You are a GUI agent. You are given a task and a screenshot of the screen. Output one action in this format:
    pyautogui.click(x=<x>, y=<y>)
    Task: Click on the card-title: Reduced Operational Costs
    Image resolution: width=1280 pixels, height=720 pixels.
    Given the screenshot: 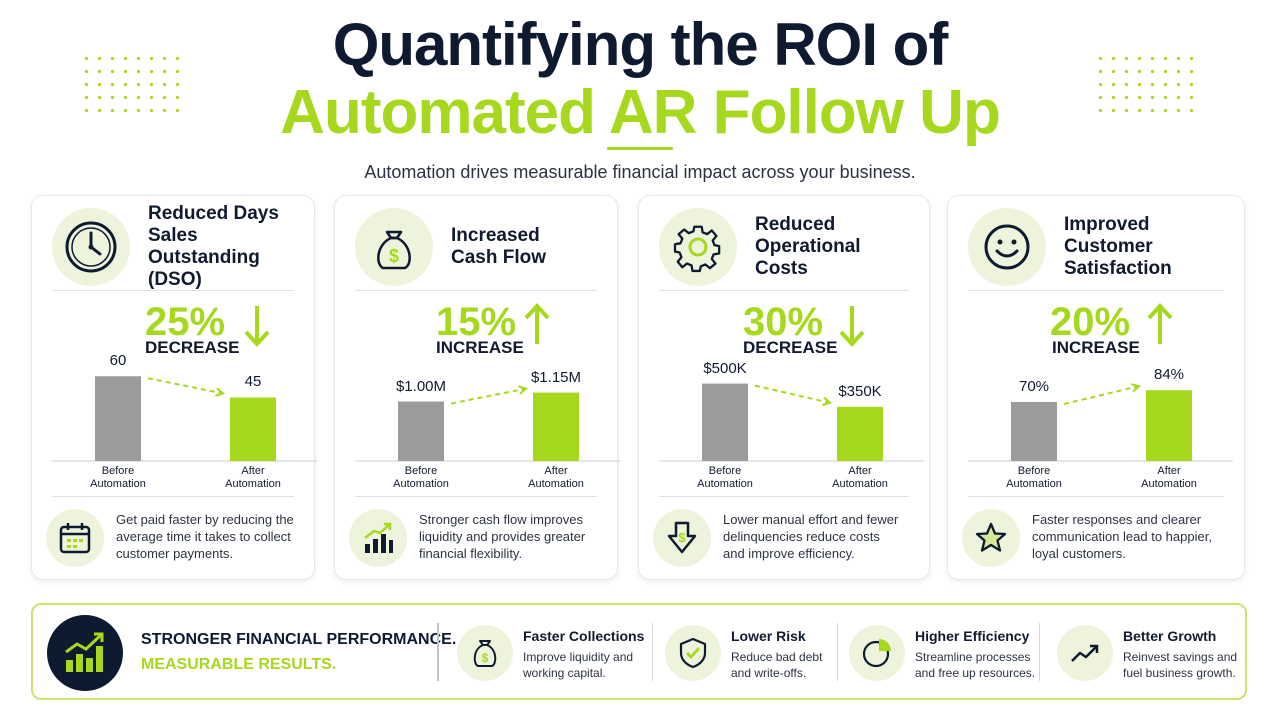 What is the action you would take?
    pyautogui.click(x=808, y=246)
    